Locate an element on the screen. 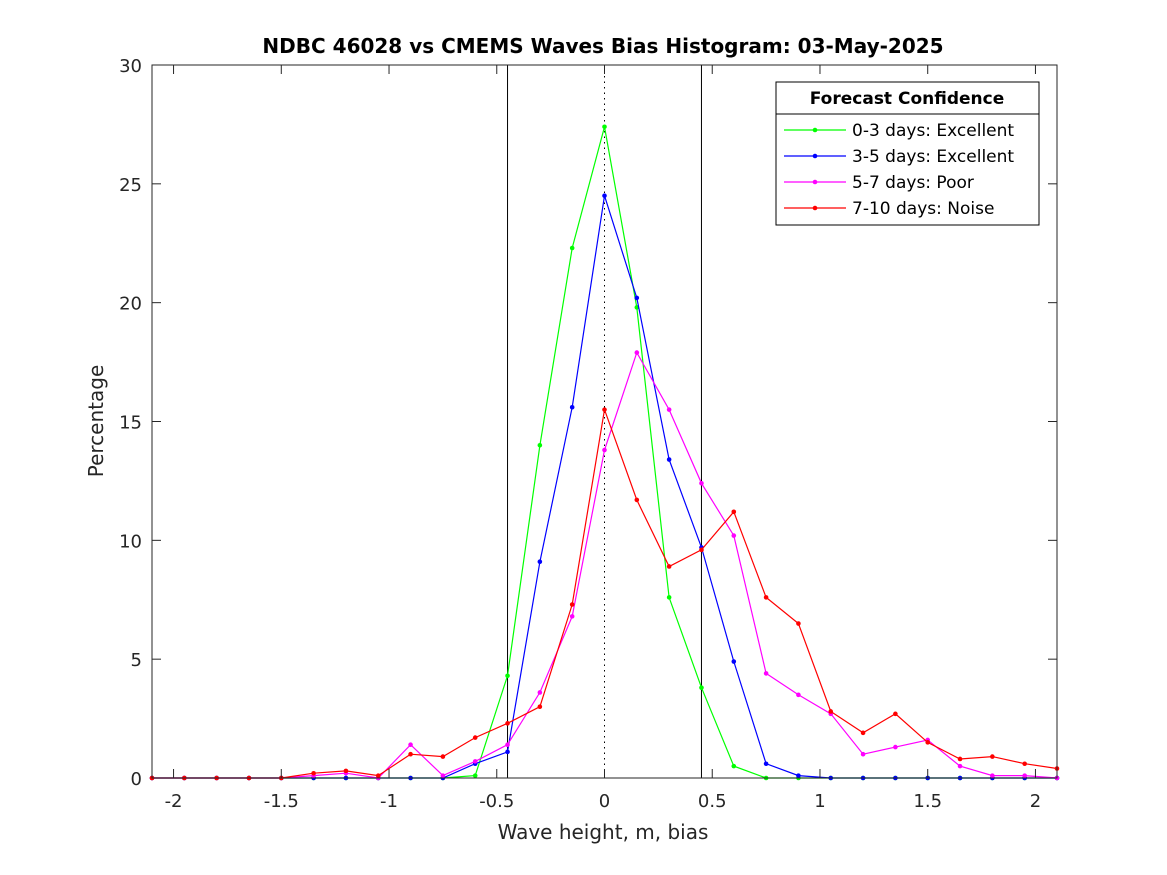 This screenshot has width=1167, height=875. x-tick-label: 1.5 is located at coordinates (927, 801).